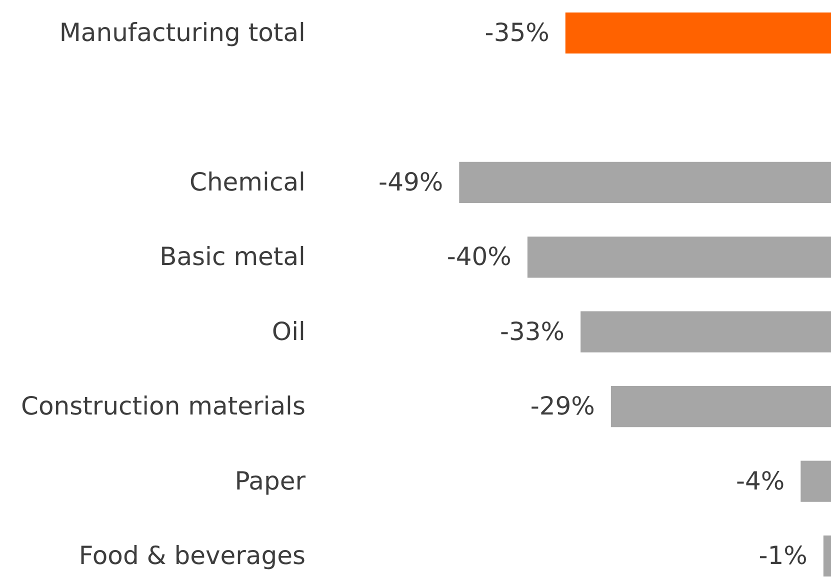 This screenshot has height=584, width=831. I want to click on data-label: -35%, so click(517, 33).